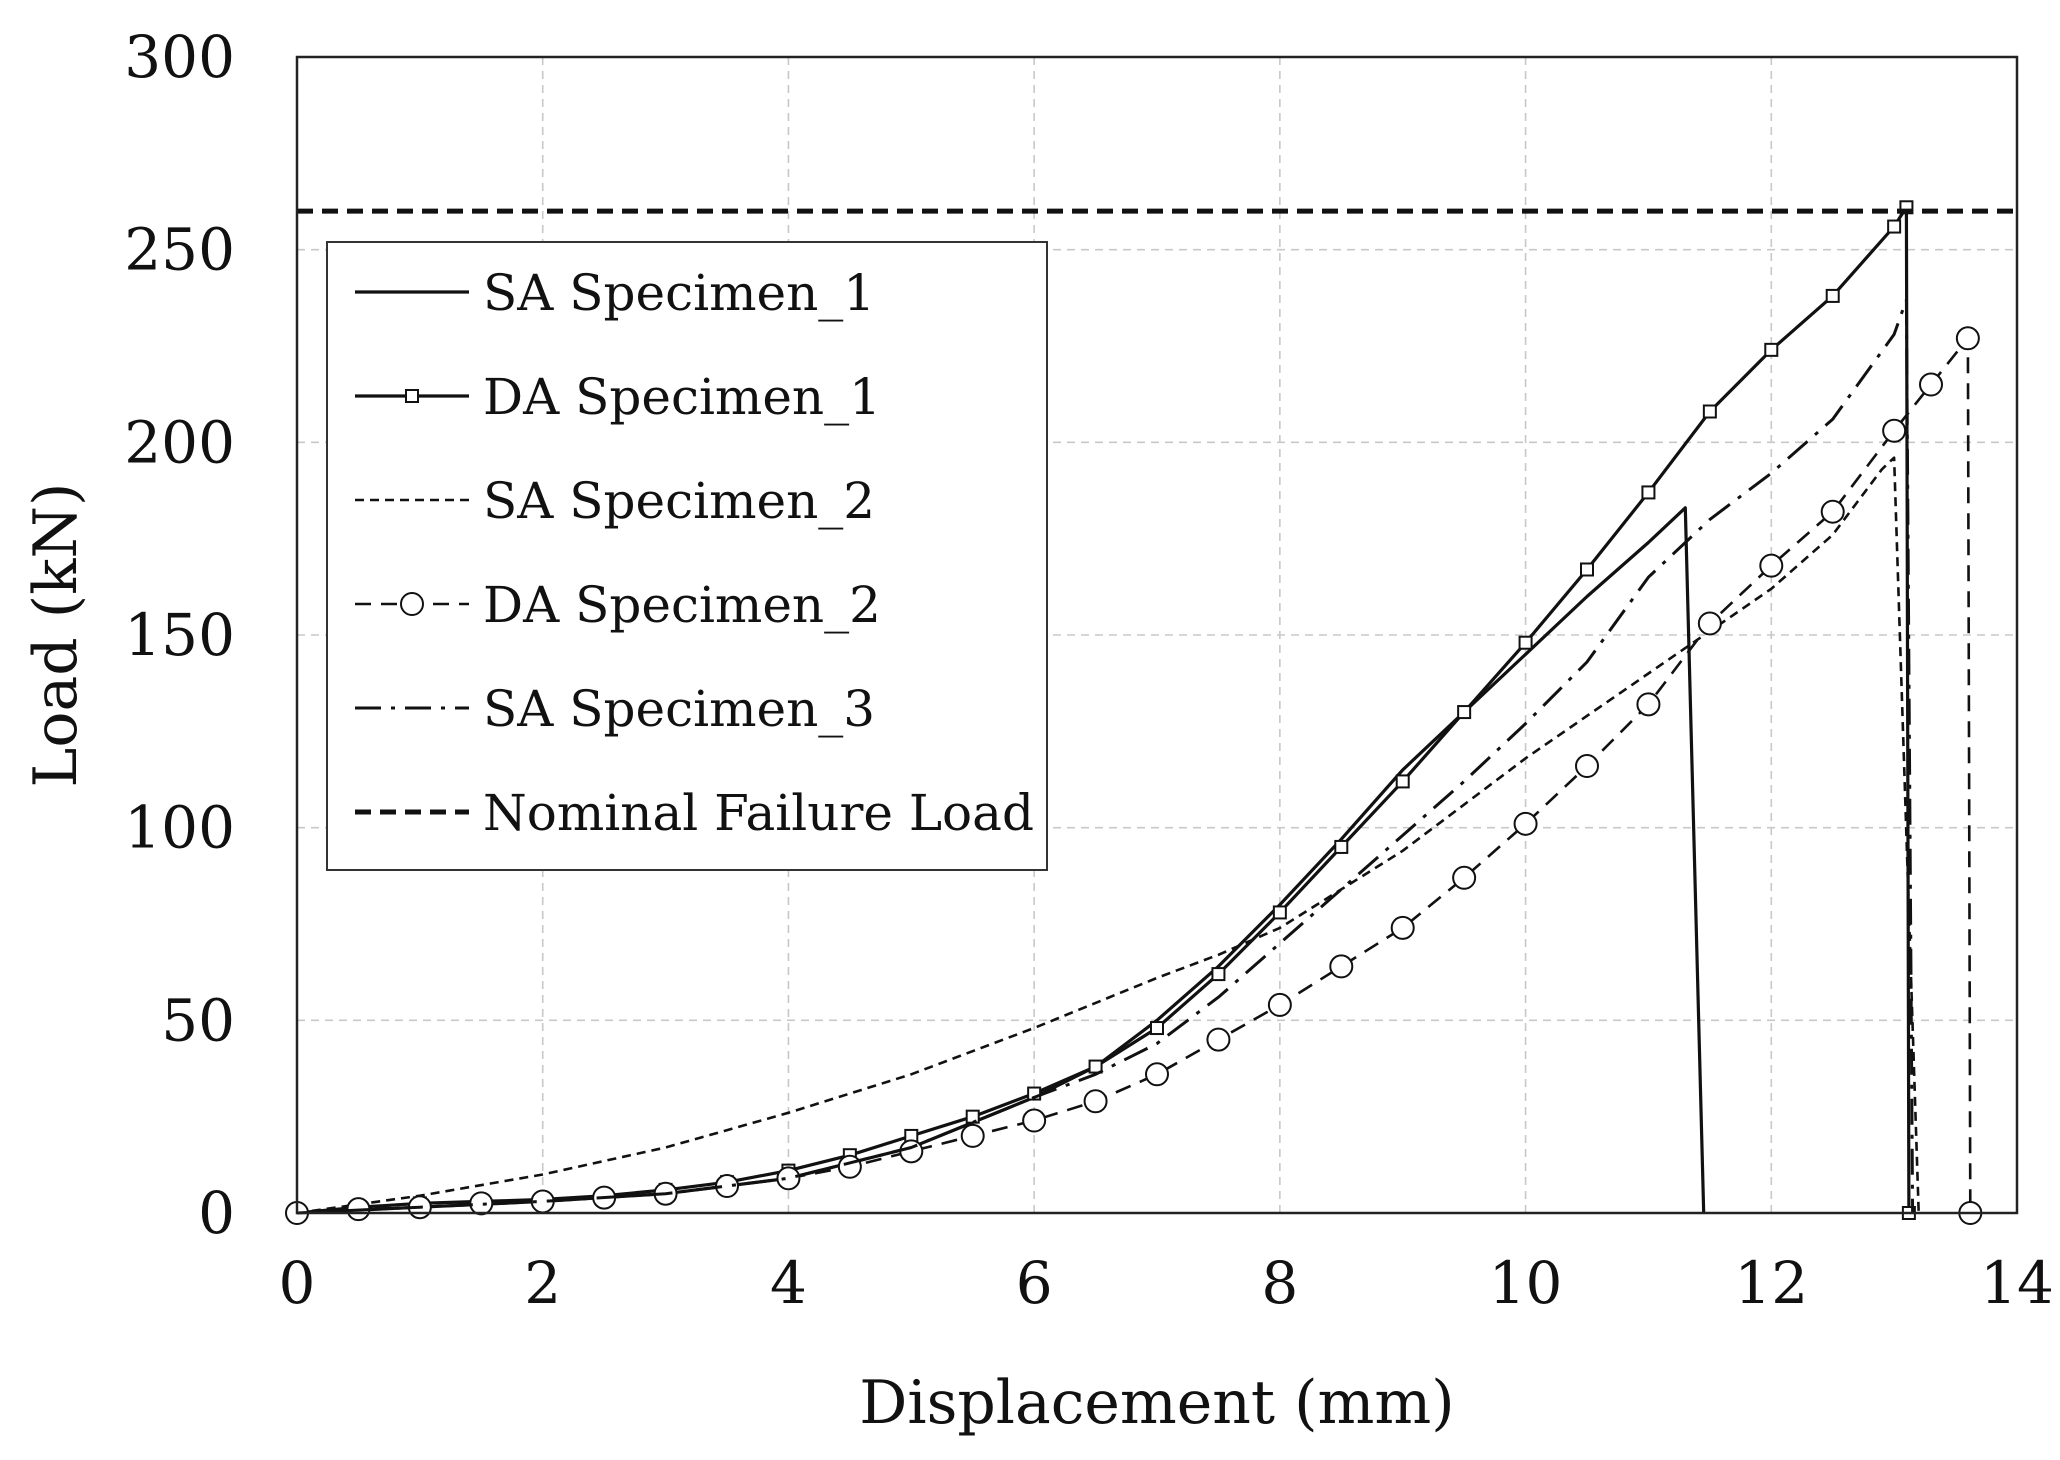 Image resolution: width=2060 pixels, height=1460 pixels. Describe the element at coordinates (56, 635) in the screenshot. I see `y-axis-label: Load (kN)` at that location.